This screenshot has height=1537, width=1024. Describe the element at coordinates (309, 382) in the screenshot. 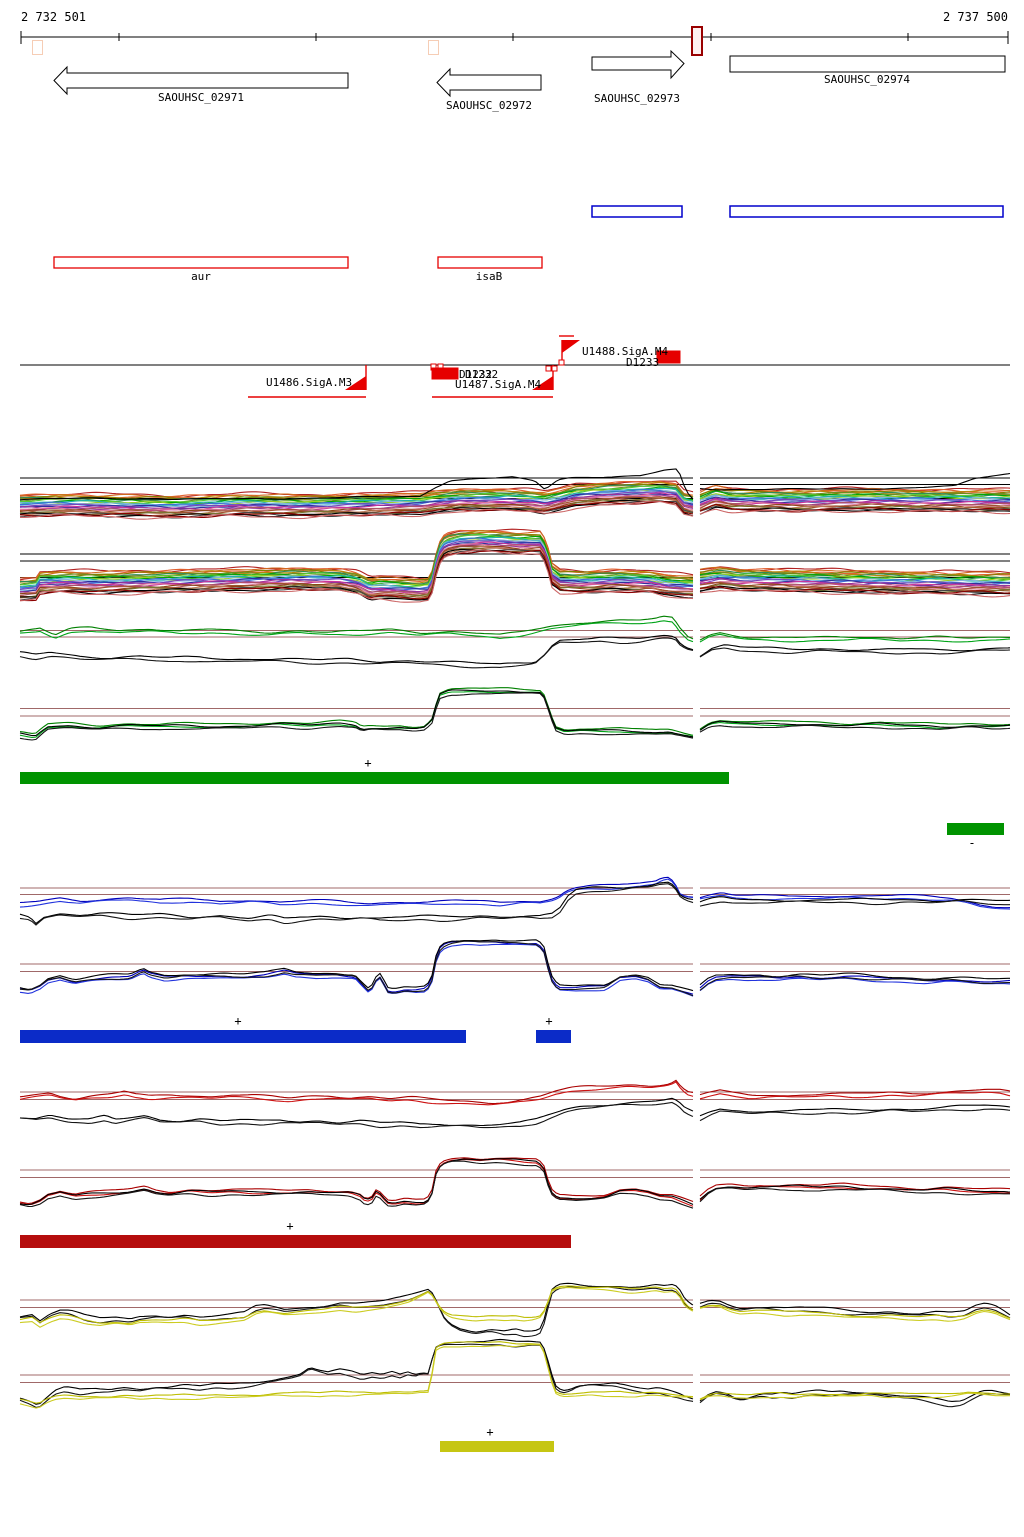

I see `tss-label-U1486.SigA.M3: U1486.SigA.M3` at that location.